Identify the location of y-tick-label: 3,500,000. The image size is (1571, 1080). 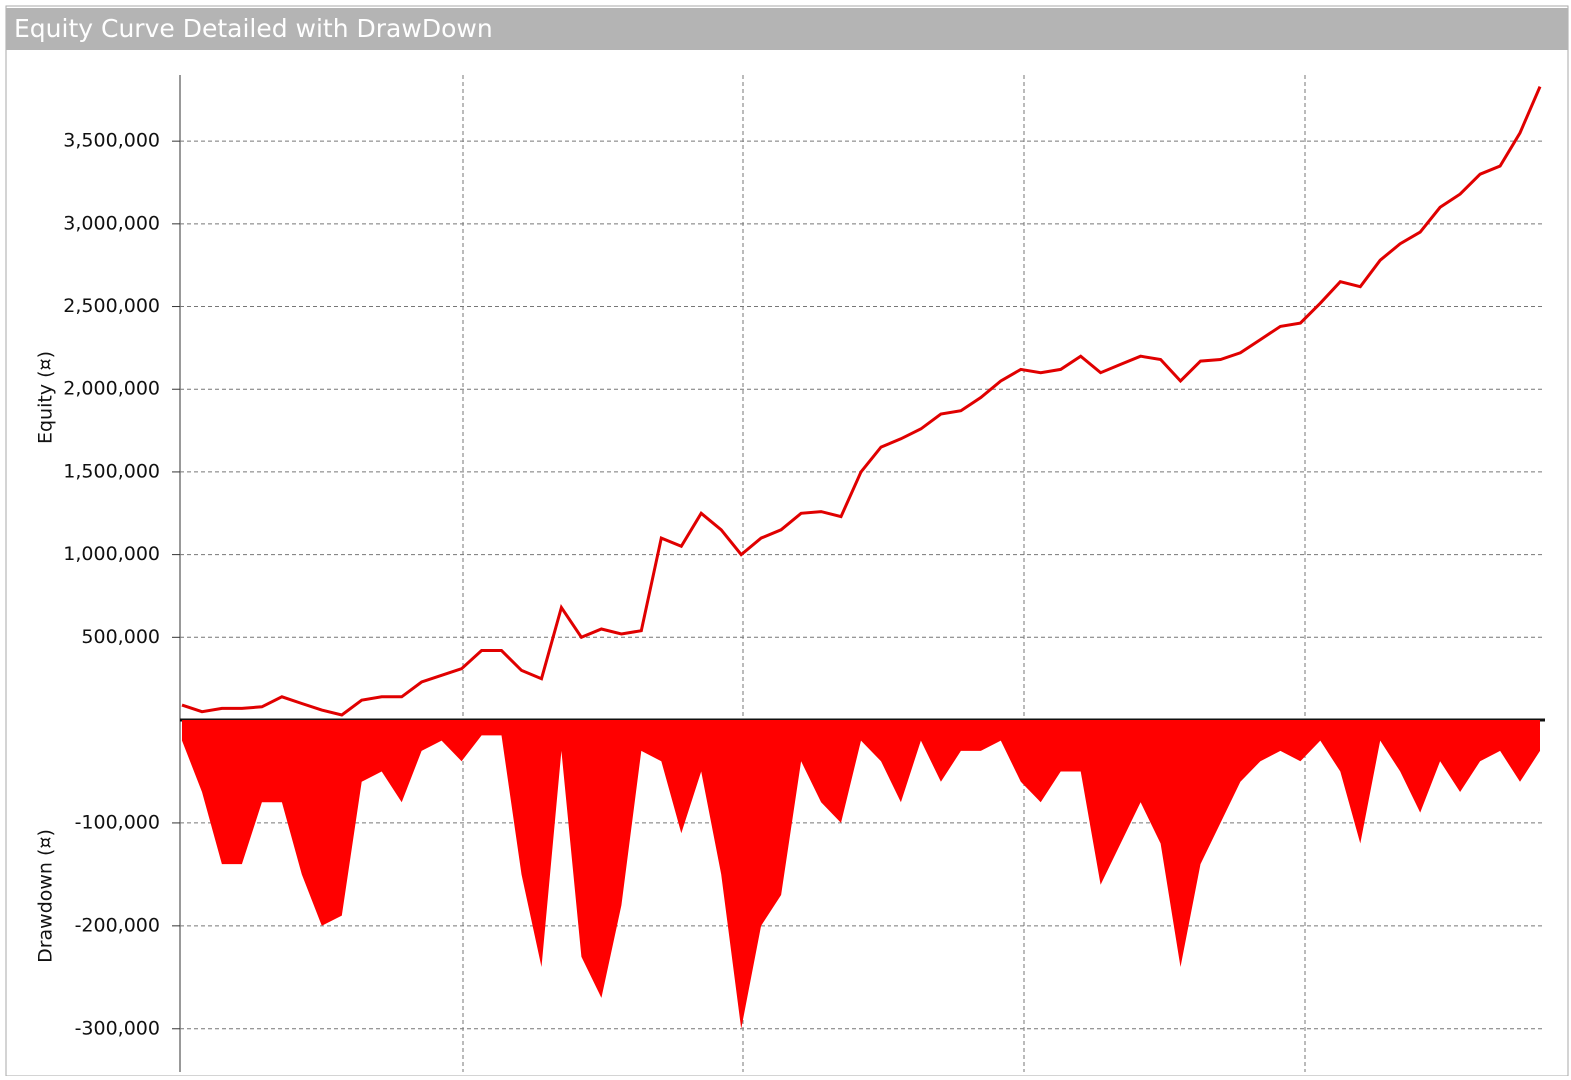
(111, 141).